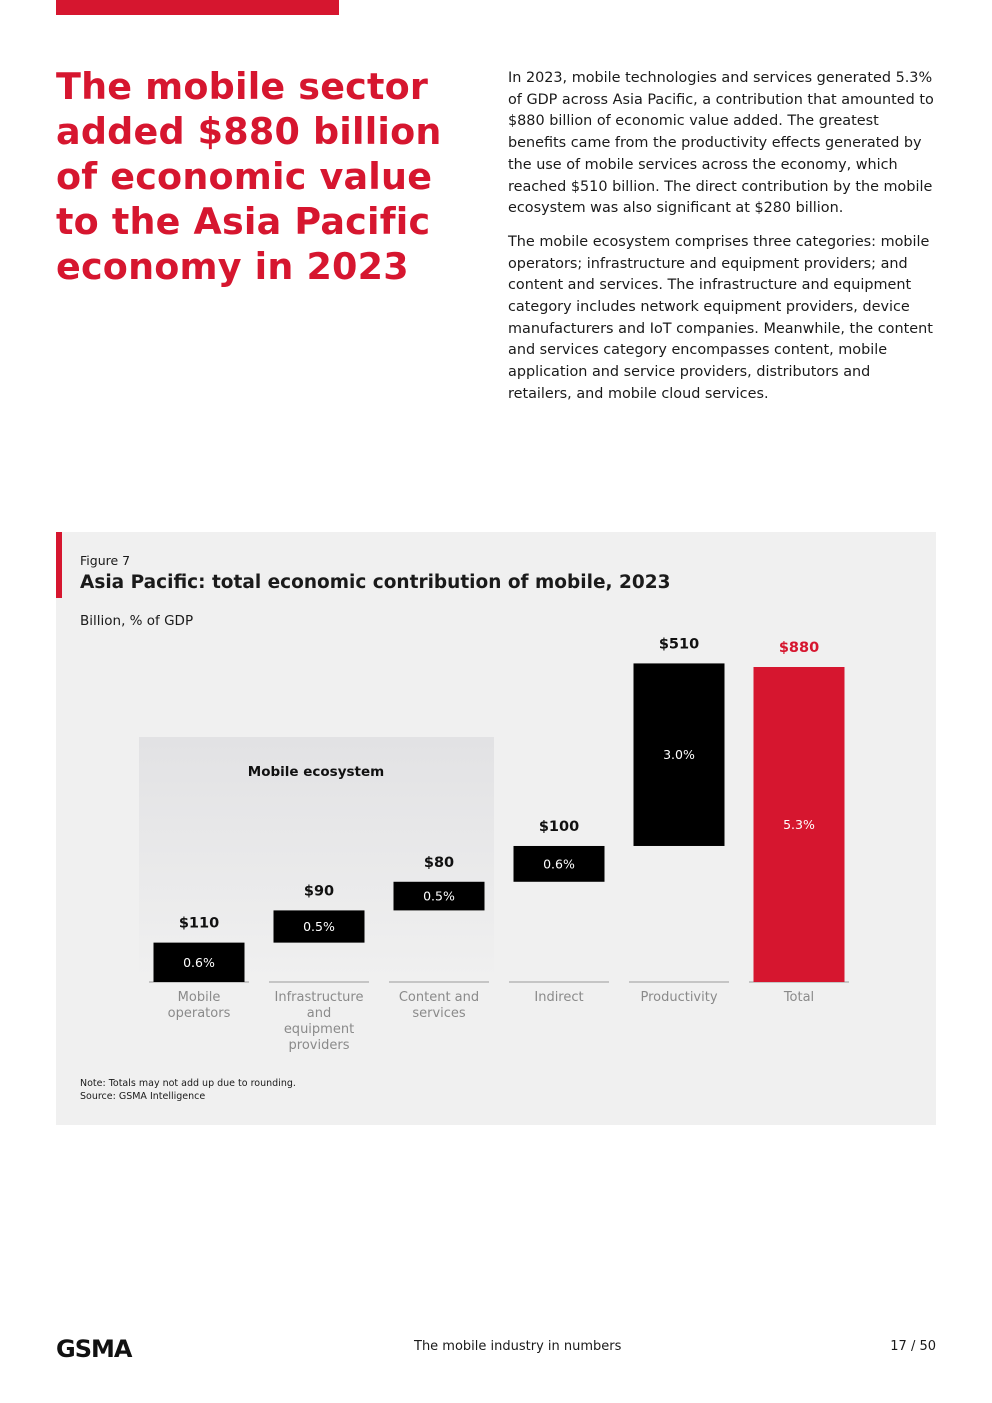  Describe the element at coordinates (319, 997) in the screenshot. I see `category-label: Infrastructure` at that location.